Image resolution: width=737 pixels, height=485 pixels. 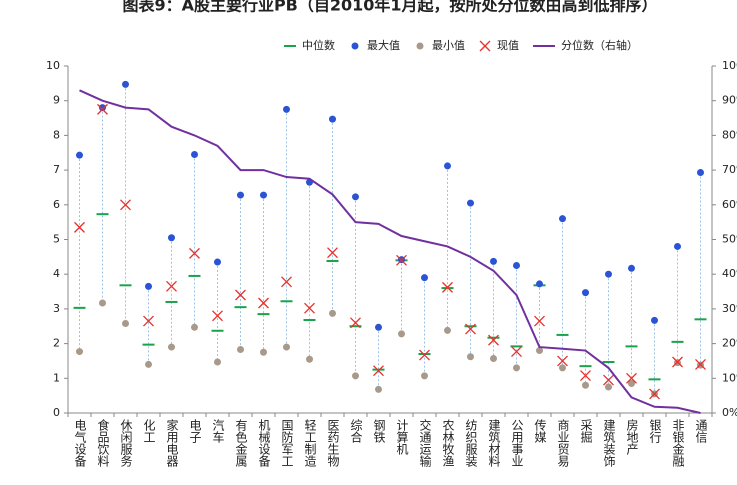 What do you see at coordinates (729, 343) in the screenshot?
I see `y2-tick-label: 20%` at bounding box center [729, 343].